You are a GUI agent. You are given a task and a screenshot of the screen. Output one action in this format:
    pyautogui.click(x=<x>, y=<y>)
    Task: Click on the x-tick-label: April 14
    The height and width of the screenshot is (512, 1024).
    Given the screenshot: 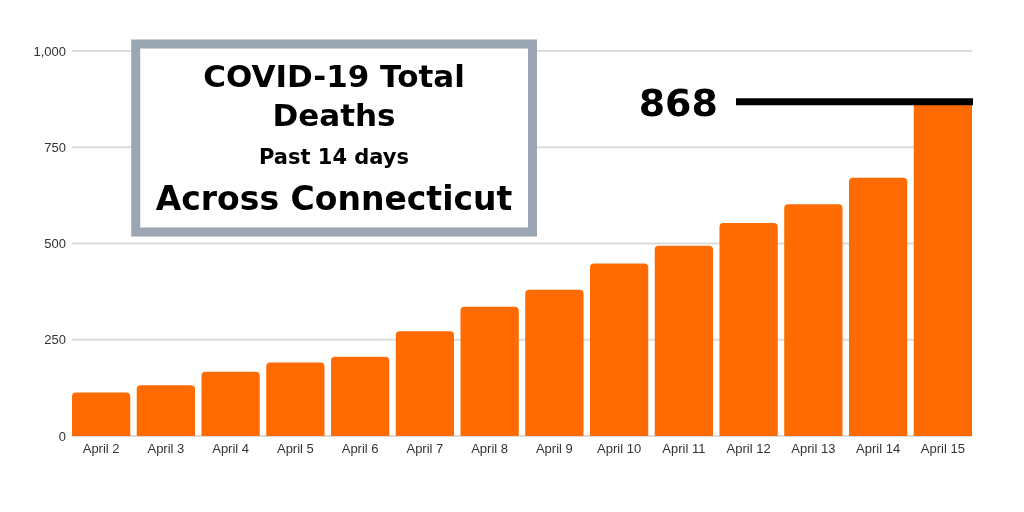 What is the action you would take?
    pyautogui.click(x=878, y=449)
    